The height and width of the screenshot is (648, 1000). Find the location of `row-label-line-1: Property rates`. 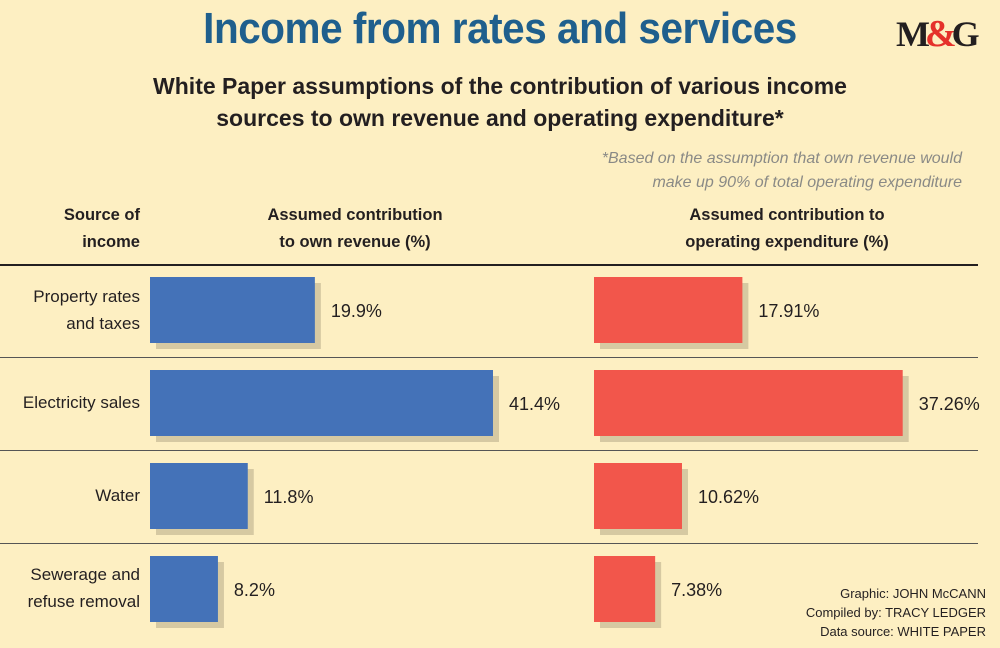

row-label-line-1: Property rates is located at coordinates (86, 296).